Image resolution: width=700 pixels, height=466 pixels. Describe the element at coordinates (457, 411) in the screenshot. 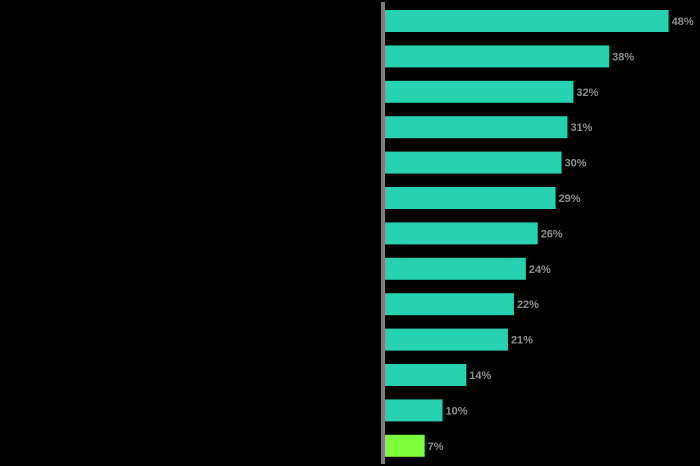

I see `data-label-12: 10%` at that location.